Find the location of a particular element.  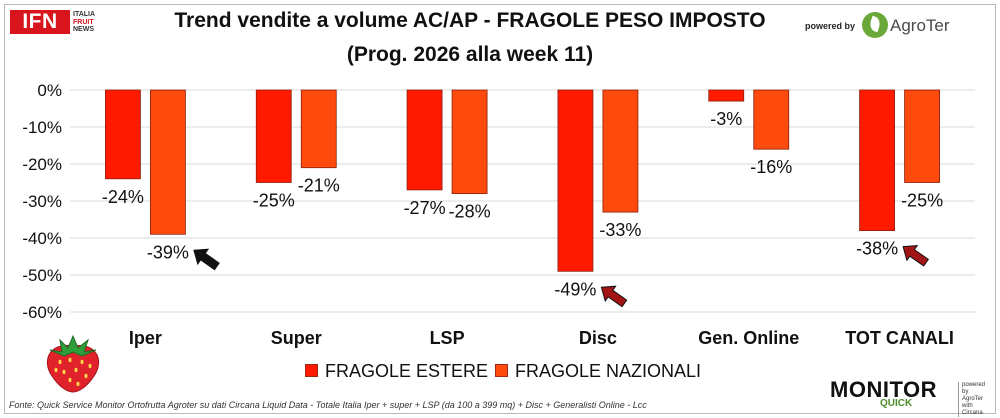

agroter-leaf-icon is located at coordinates (875, 25).